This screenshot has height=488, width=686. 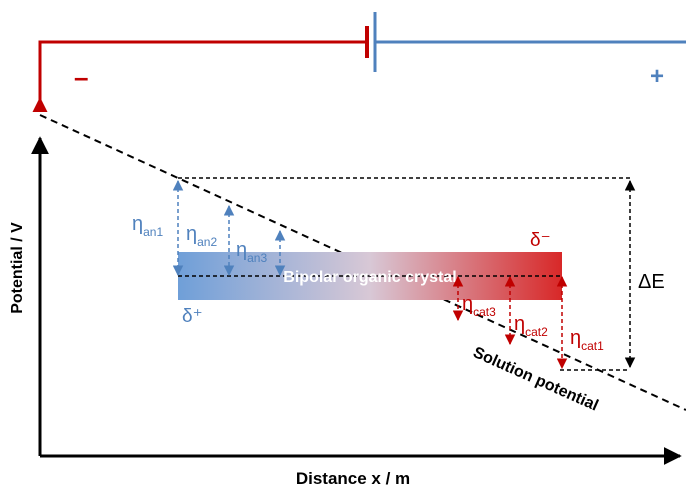 What do you see at coordinates (535, 379) in the screenshot?
I see `solution-potential-label: Solution potential` at bounding box center [535, 379].